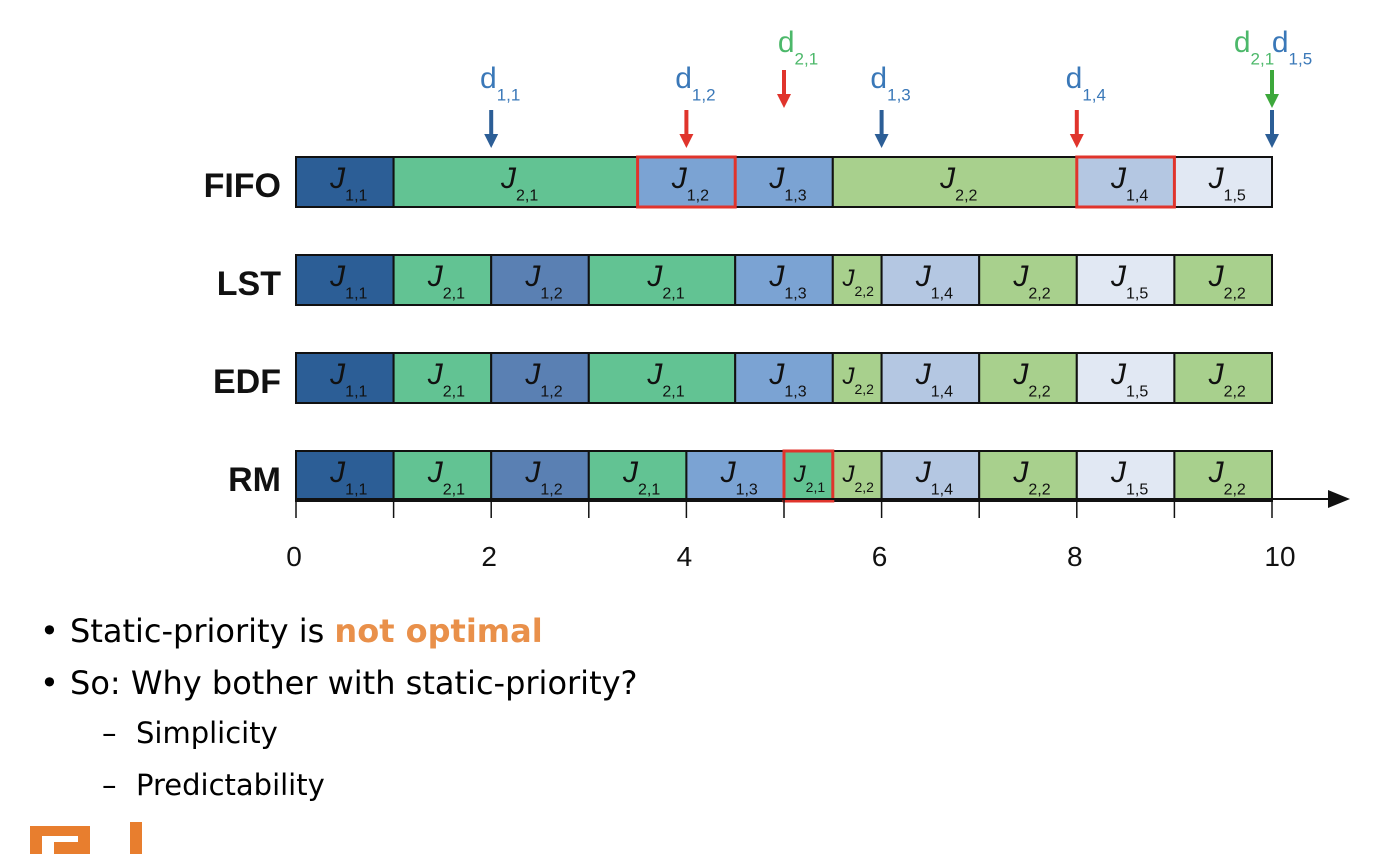  I want to click on axis-tick-label: 6, so click(880, 556).